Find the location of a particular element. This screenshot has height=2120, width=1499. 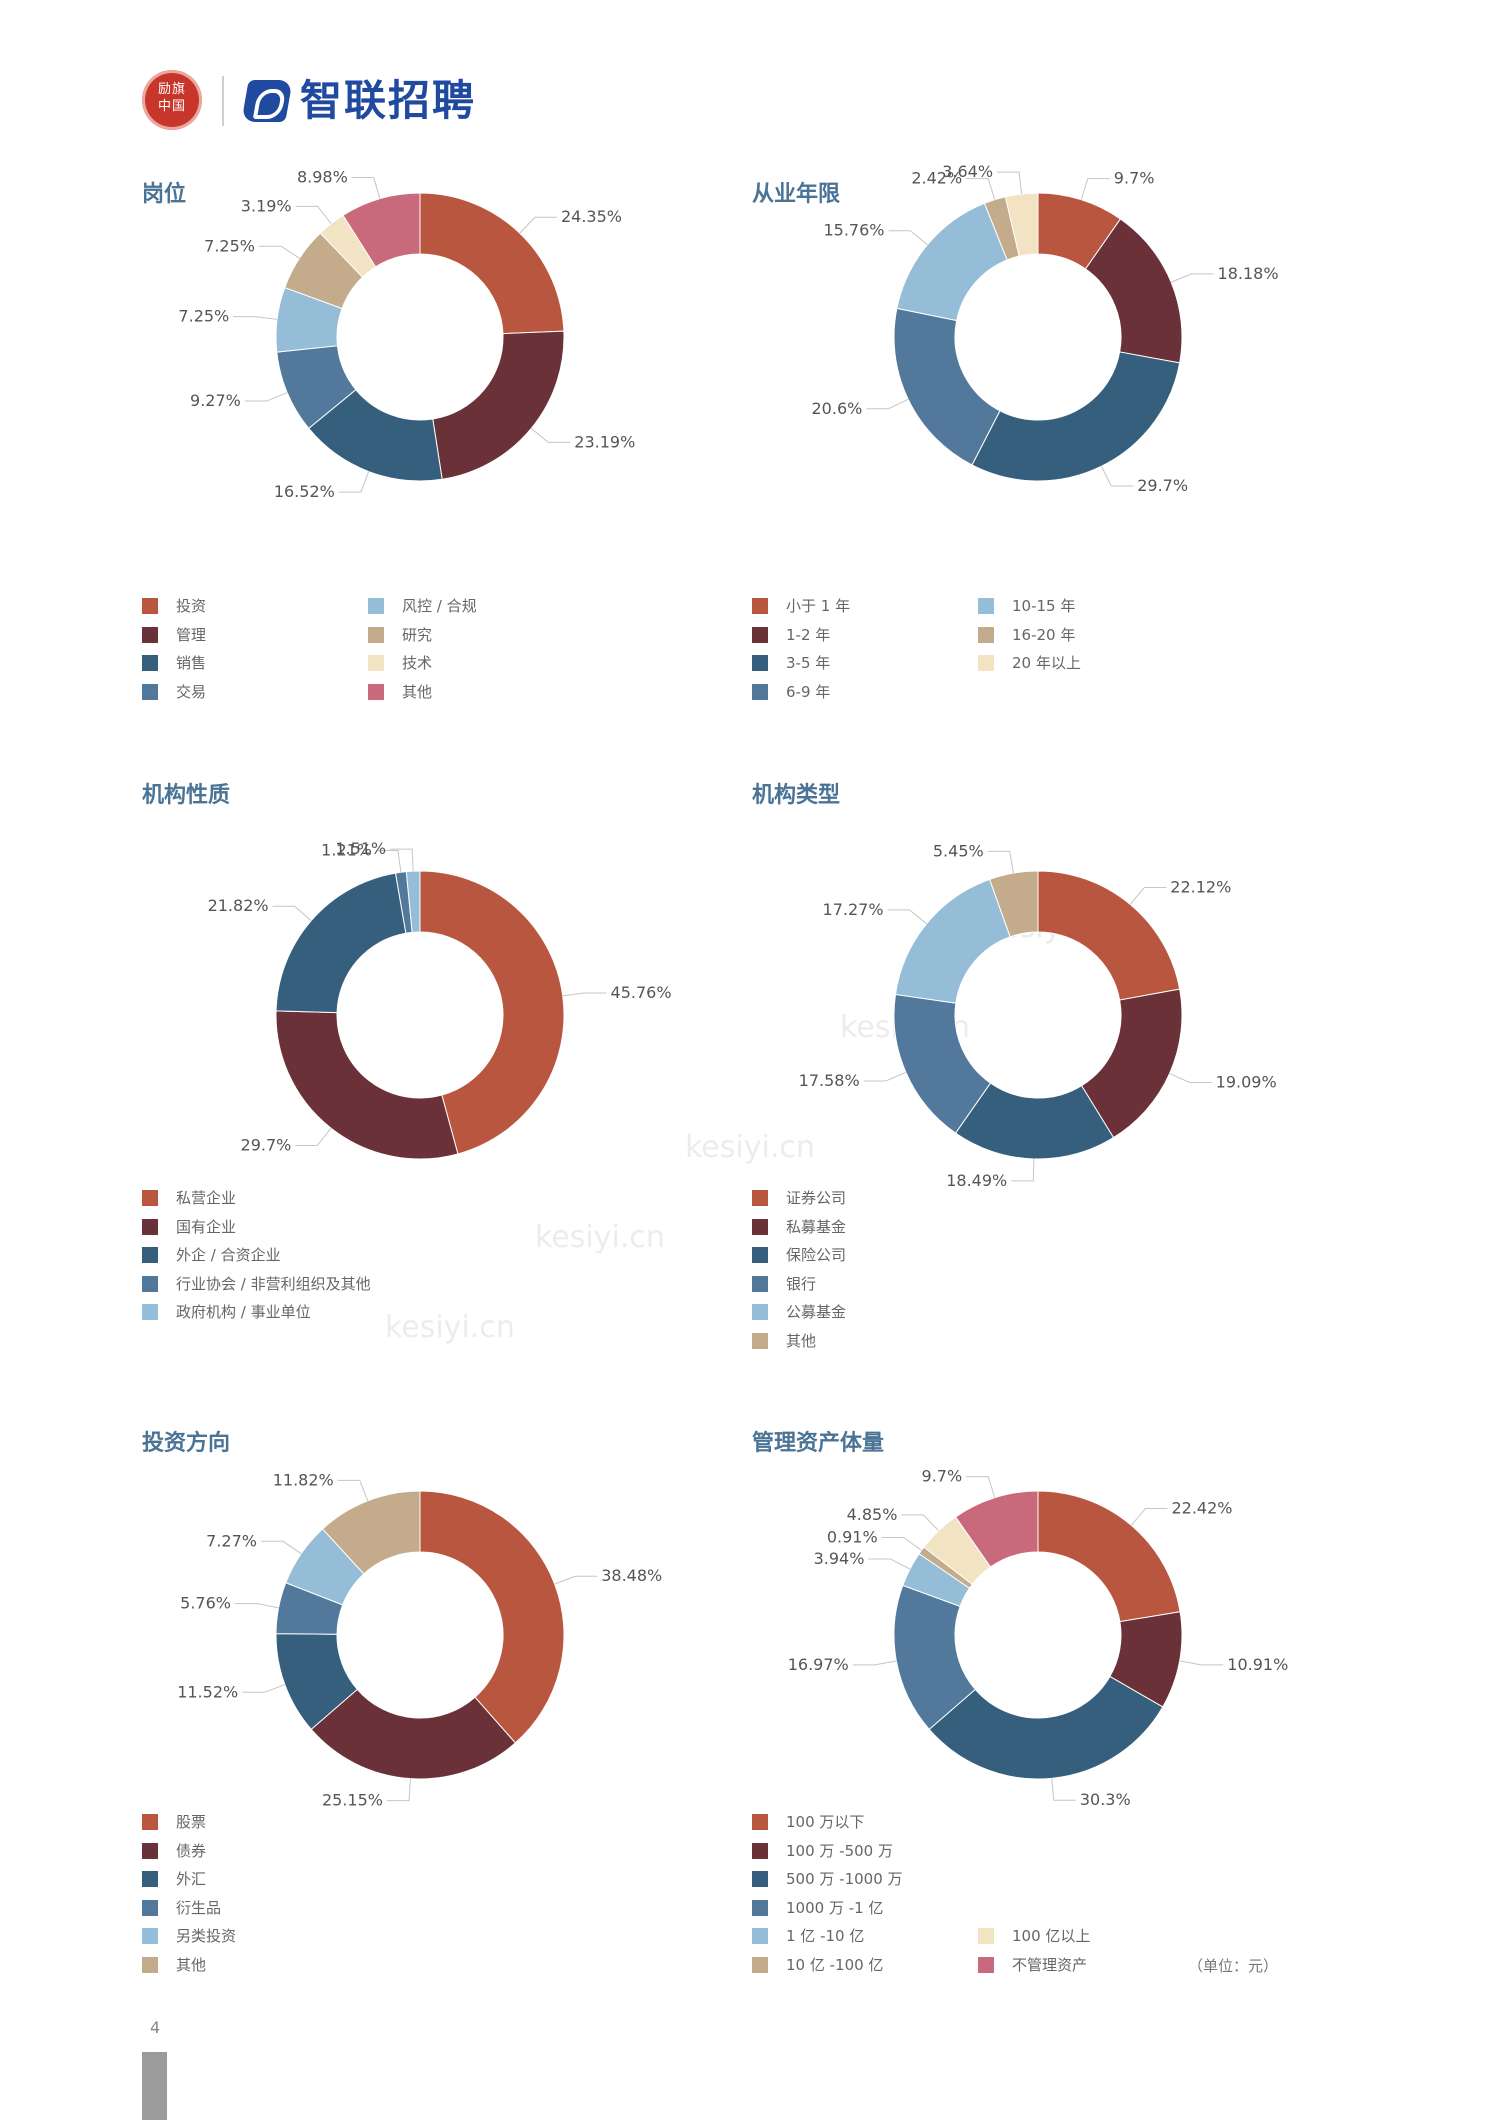

slice-label: 16.97% is located at coordinates (818, 1664).